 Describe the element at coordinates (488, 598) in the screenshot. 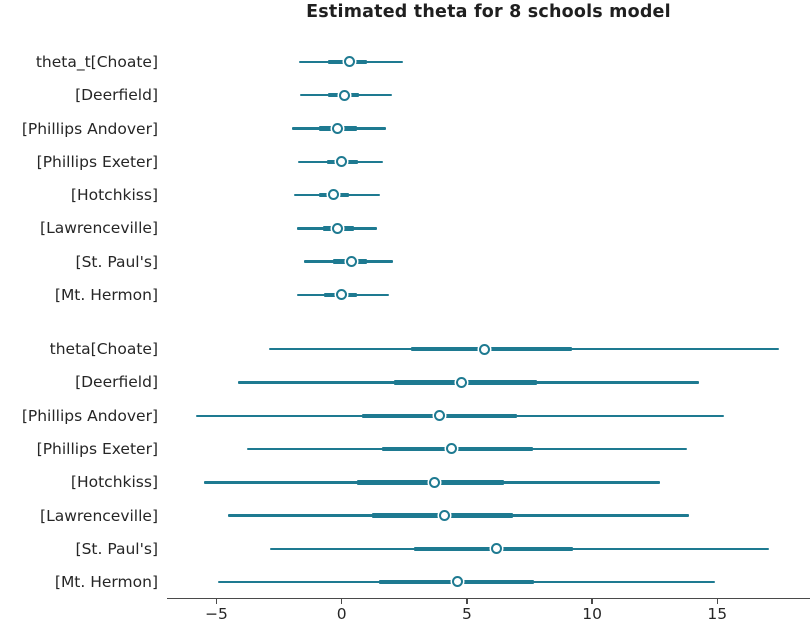

I see `x-axis-spine` at that location.